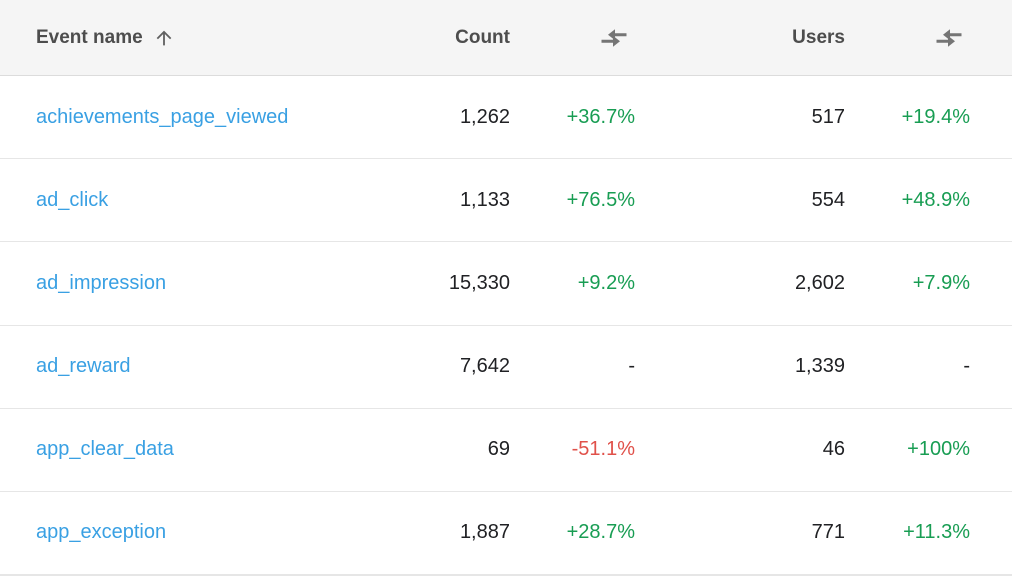  Describe the element at coordinates (907, 38) in the screenshot. I see `header-cell-users-change` at that location.